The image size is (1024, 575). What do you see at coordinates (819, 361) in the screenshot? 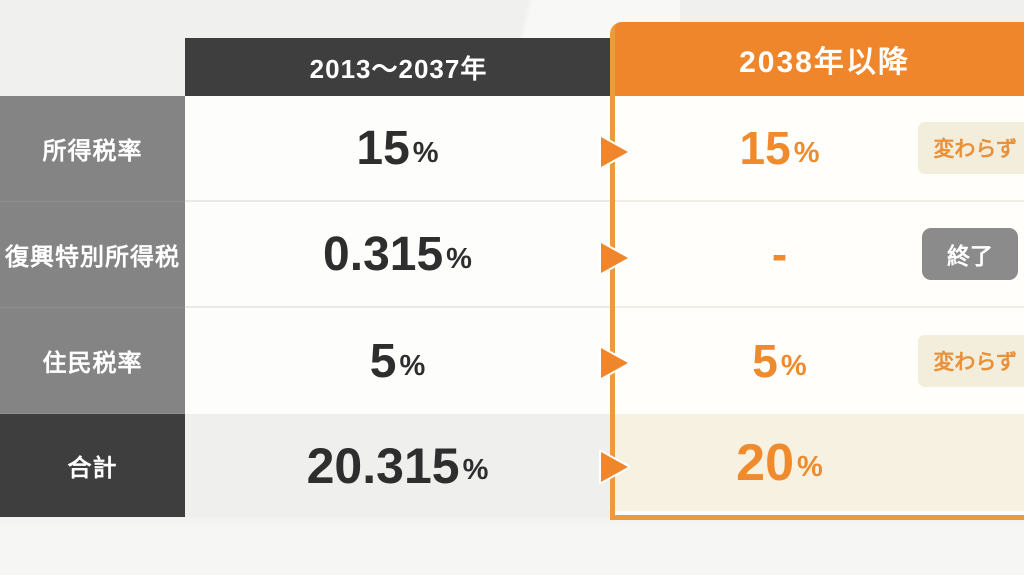
I see `future-value-resident-tax: 5% 変わらず` at bounding box center [819, 361].